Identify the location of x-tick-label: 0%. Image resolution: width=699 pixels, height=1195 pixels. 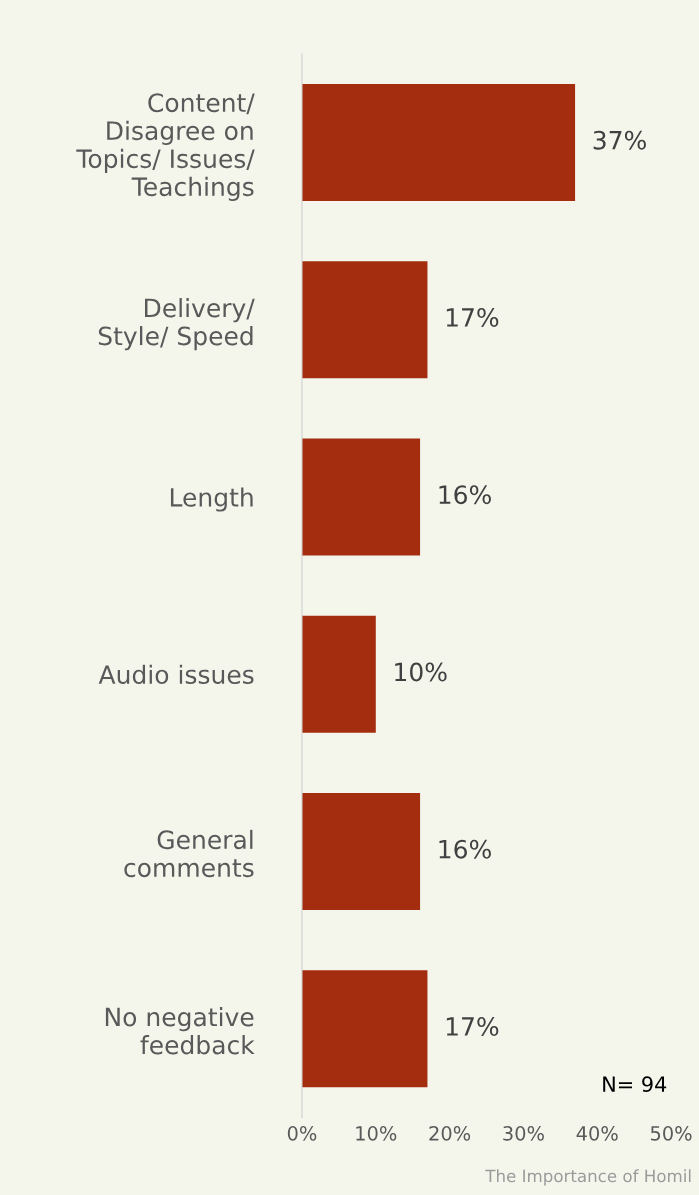
(302, 1133).